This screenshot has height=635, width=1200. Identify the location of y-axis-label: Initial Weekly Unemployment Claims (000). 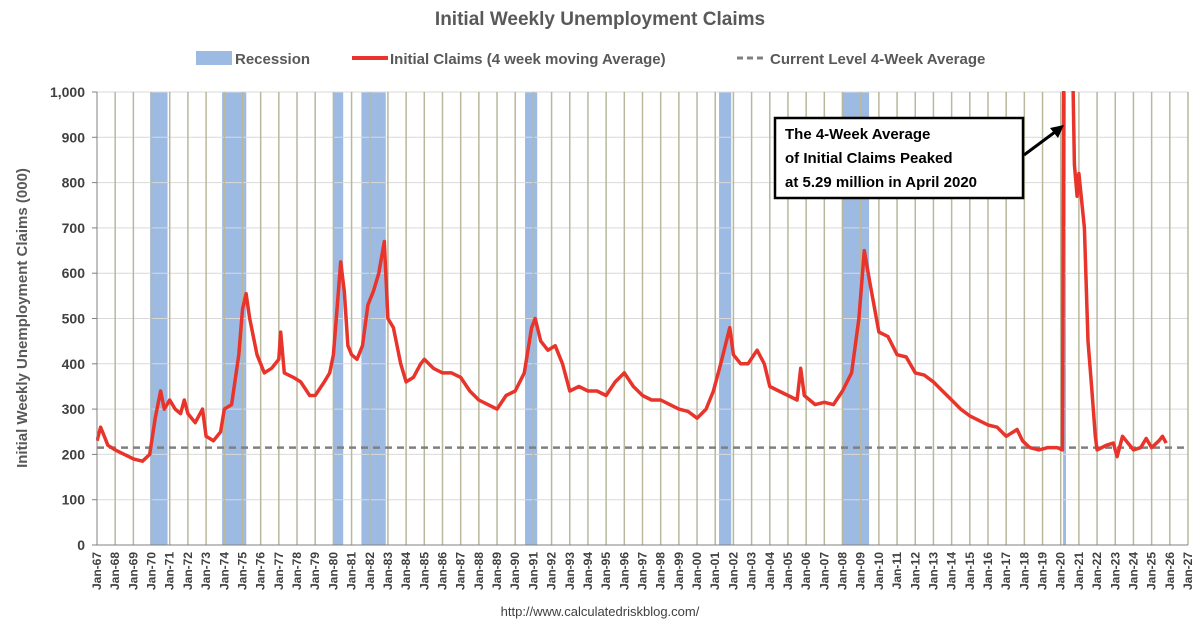
(22, 318).